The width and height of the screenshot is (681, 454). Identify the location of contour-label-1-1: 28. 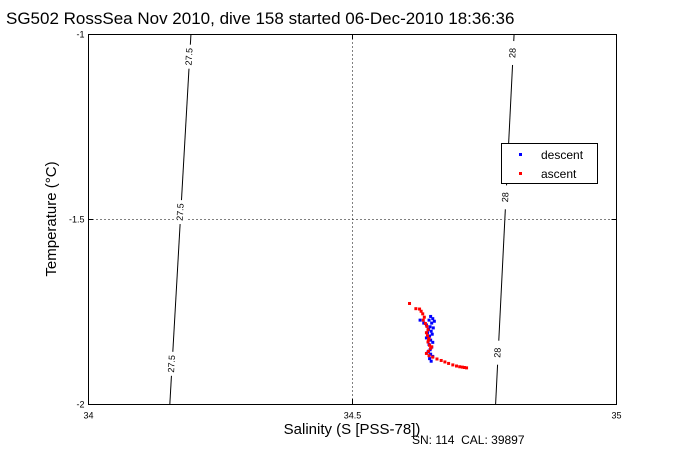
(505, 197).